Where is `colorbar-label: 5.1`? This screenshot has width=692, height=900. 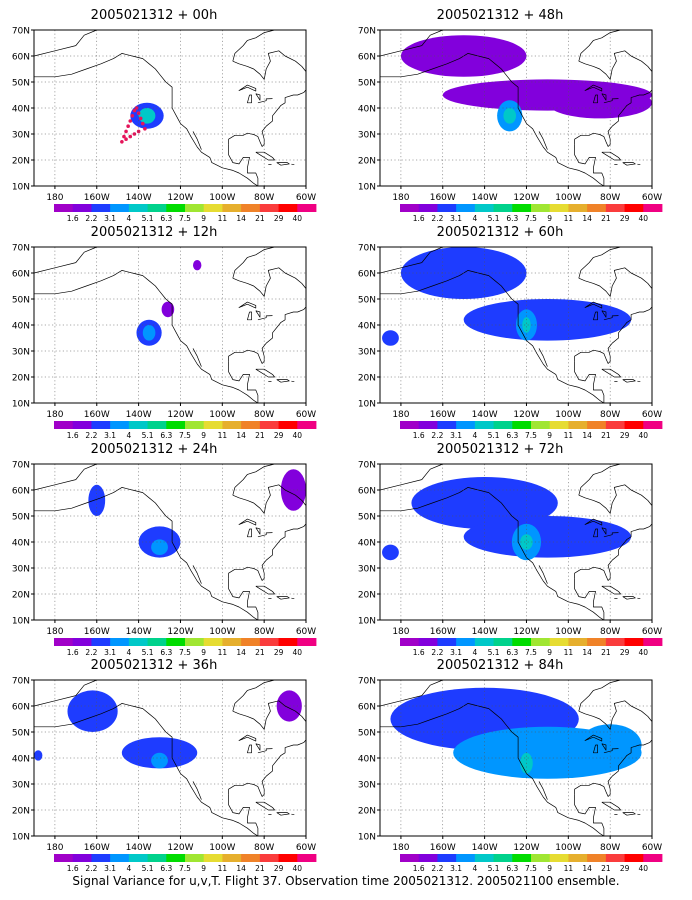 colorbar-label: 5.1 is located at coordinates (494, 868).